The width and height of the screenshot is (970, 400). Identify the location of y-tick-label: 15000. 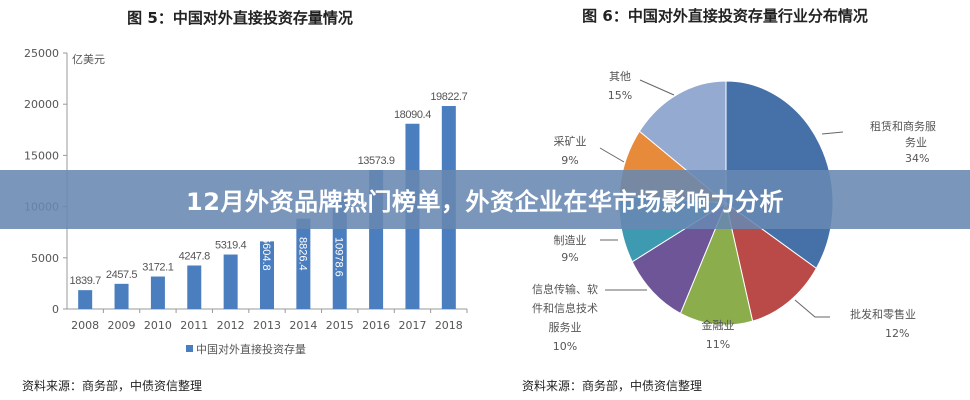
(41, 155).